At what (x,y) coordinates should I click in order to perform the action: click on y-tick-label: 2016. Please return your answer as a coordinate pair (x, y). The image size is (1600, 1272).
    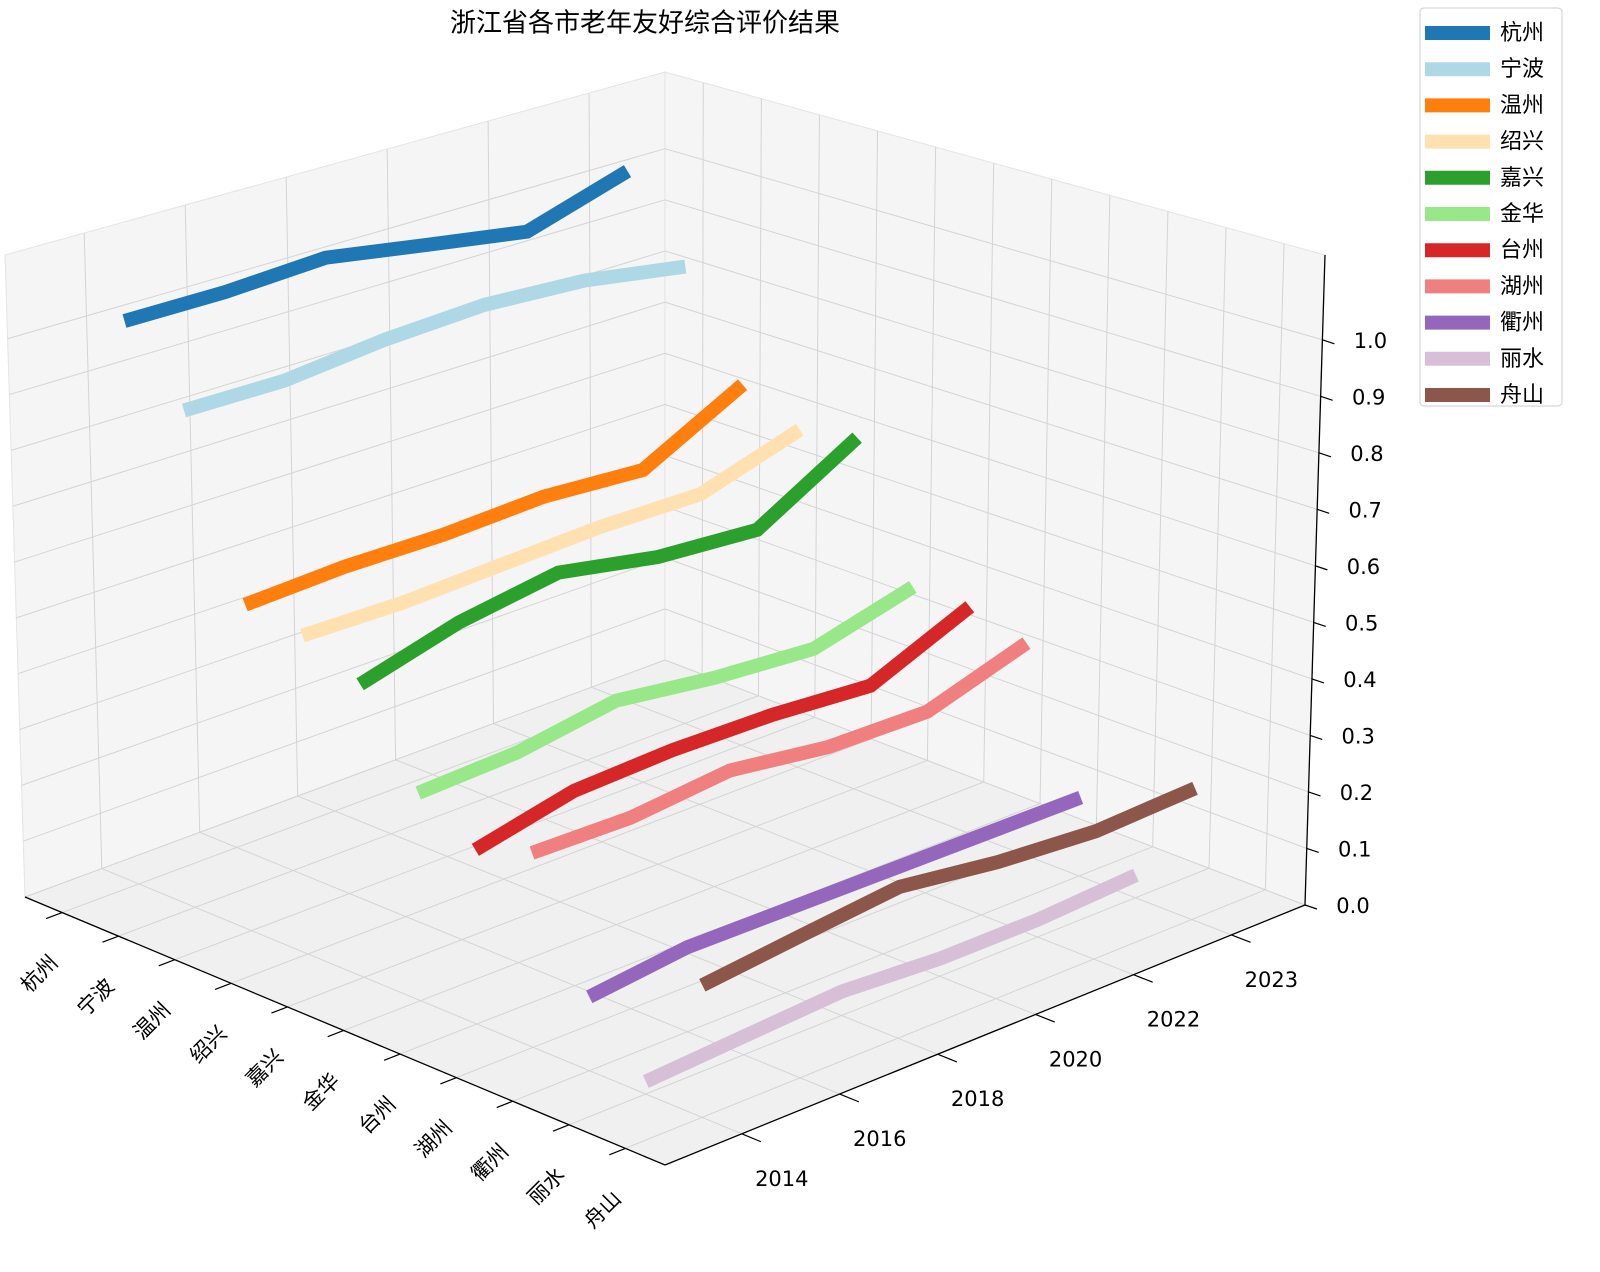
    Looking at the image, I should click on (879, 1139).